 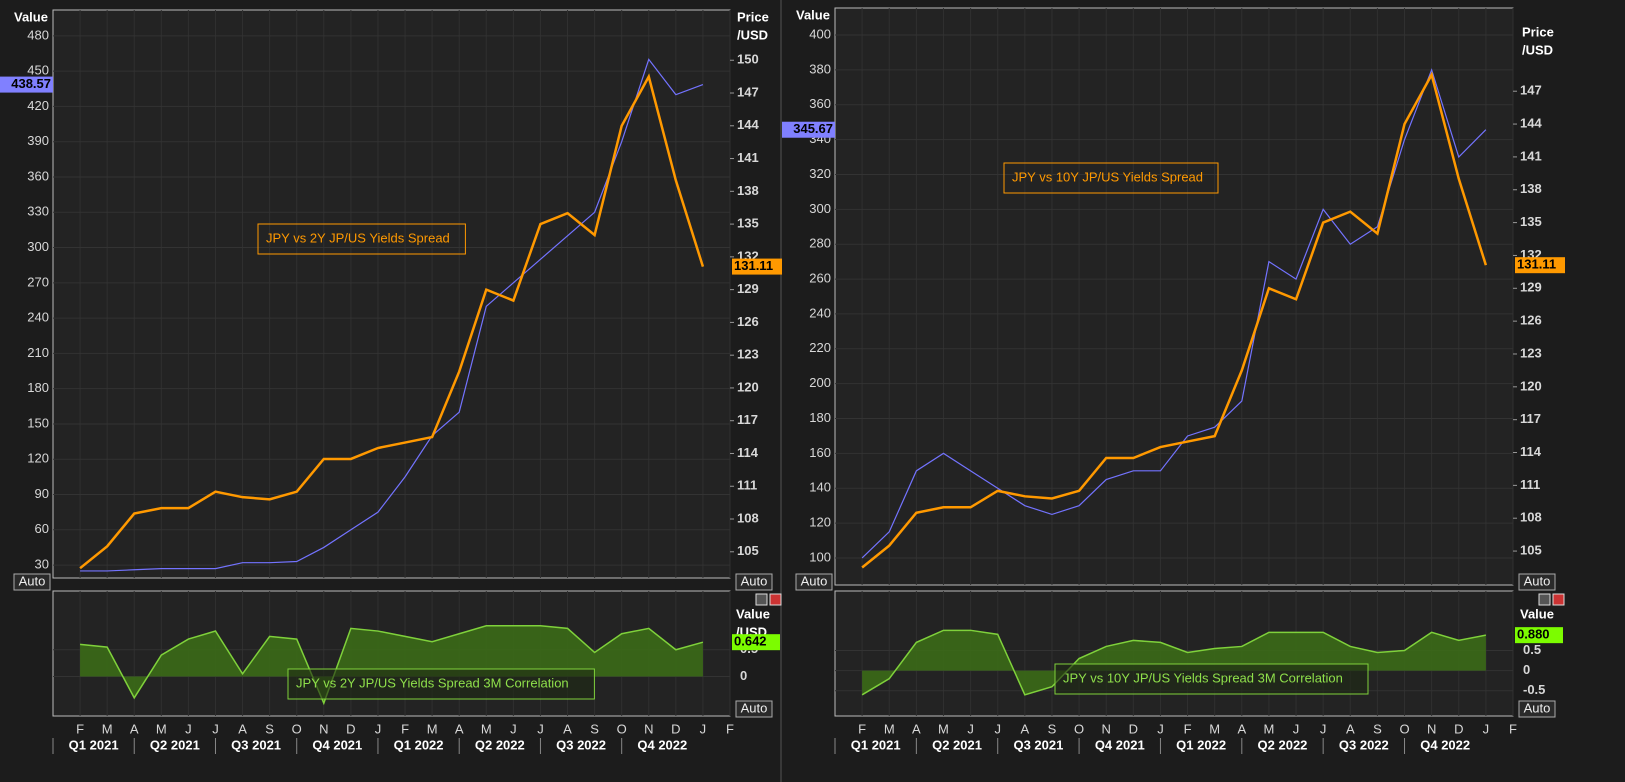 I want to click on y-tick-label: 390, so click(x=38, y=140).